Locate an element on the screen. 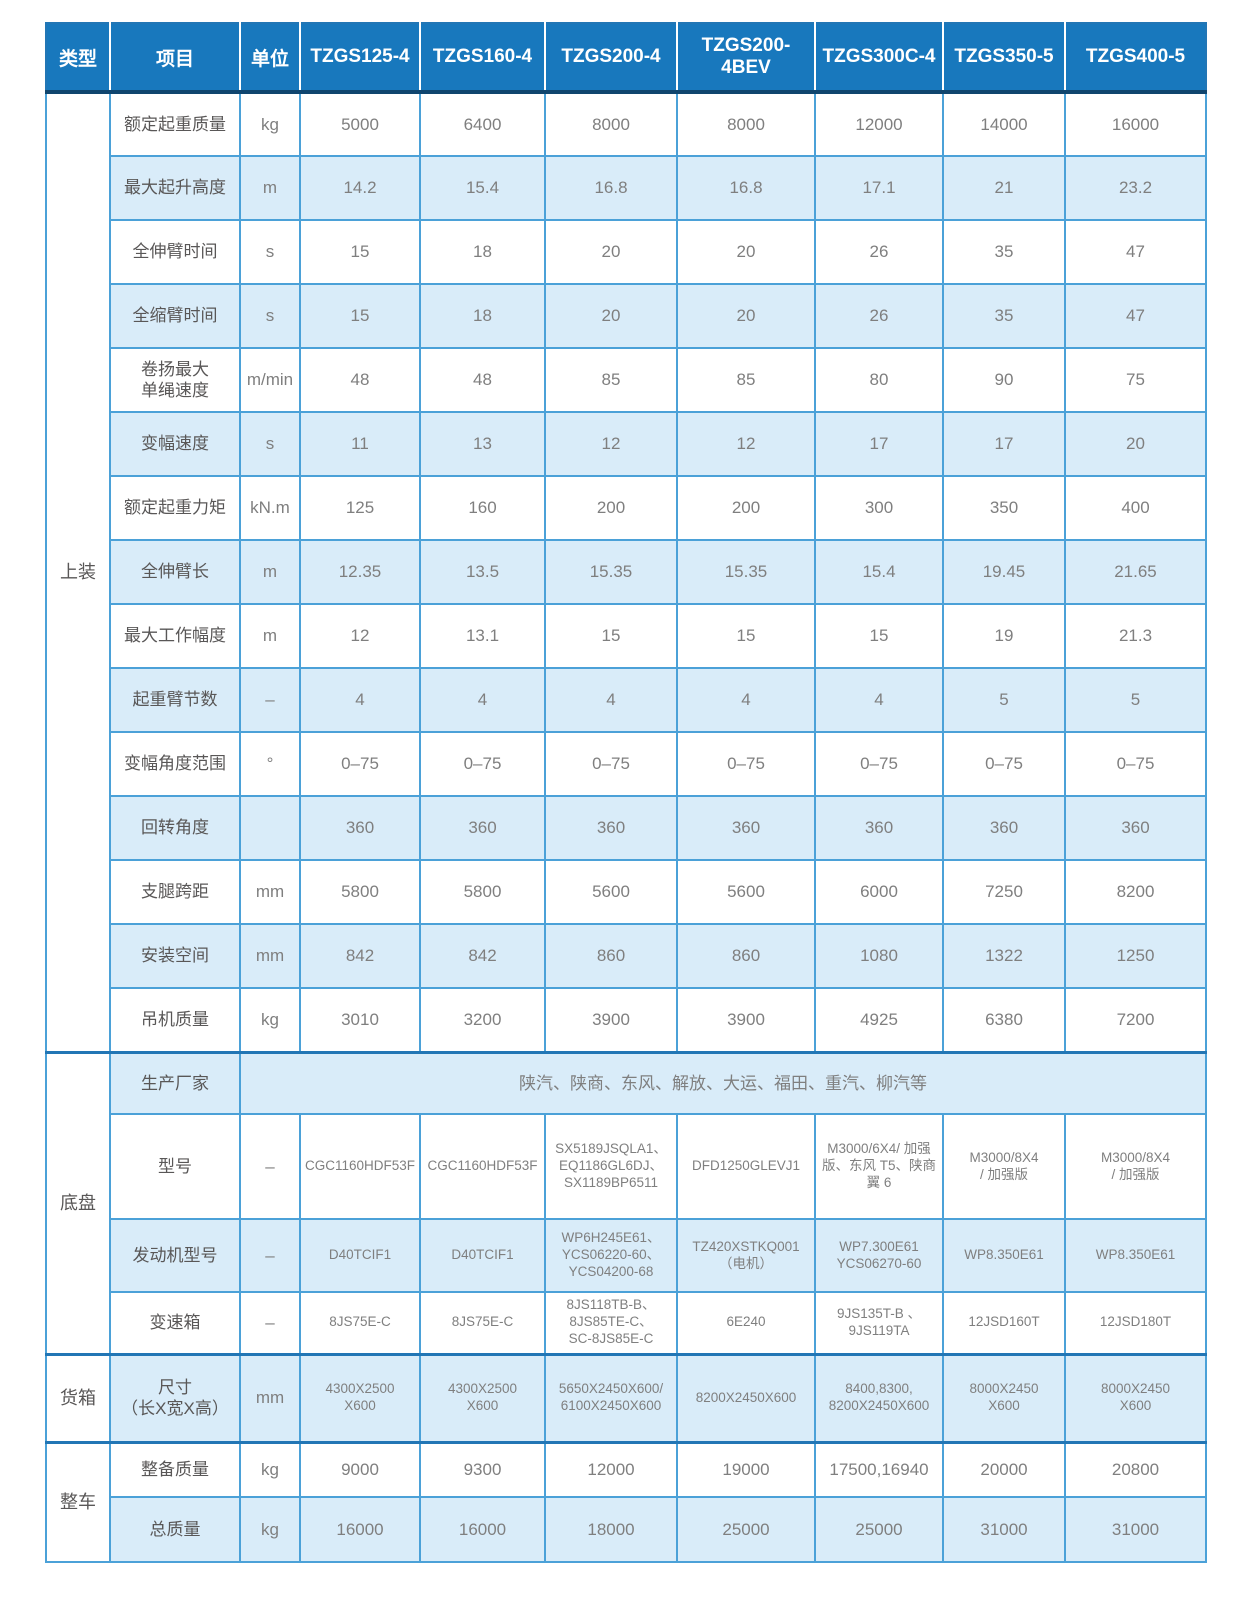 Image resolution: width=1250 pixels, height=1605 pixels. item-label: 尺寸 （长X宽X高） is located at coordinates (175, 1397).